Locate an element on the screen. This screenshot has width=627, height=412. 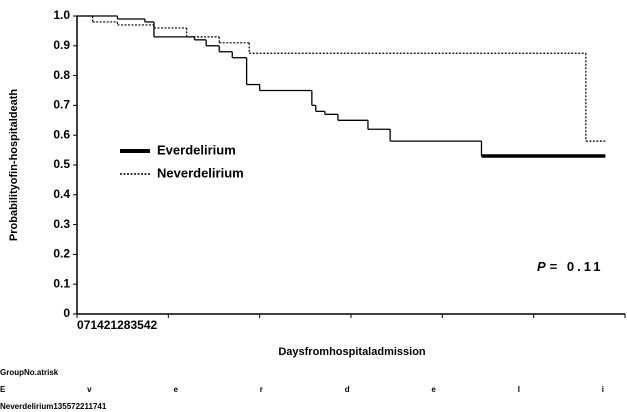
y-tick-label: 0 is located at coordinates (66, 313).